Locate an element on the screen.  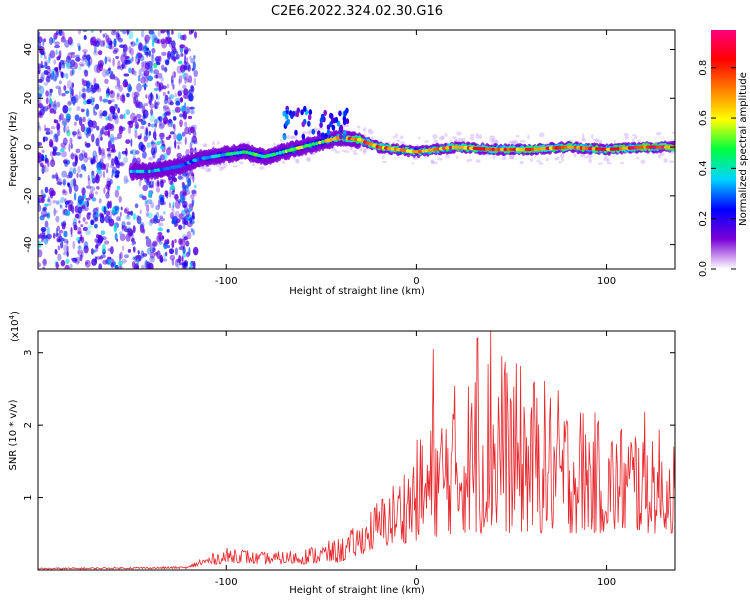
x-tick-label: 0 is located at coordinates (416, 582).